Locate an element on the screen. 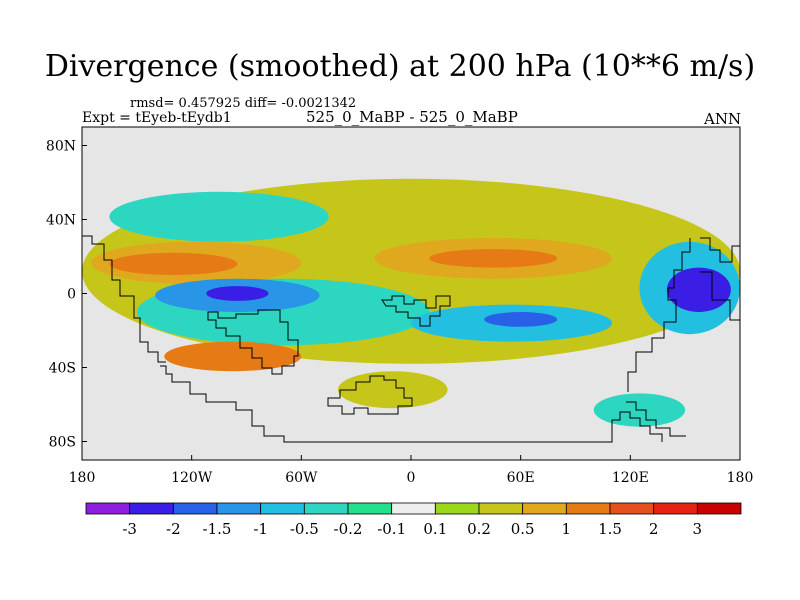 Image resolution: width=800 pixels, height=600 pixels. coastline-africa is located at coordinates (416, 311).